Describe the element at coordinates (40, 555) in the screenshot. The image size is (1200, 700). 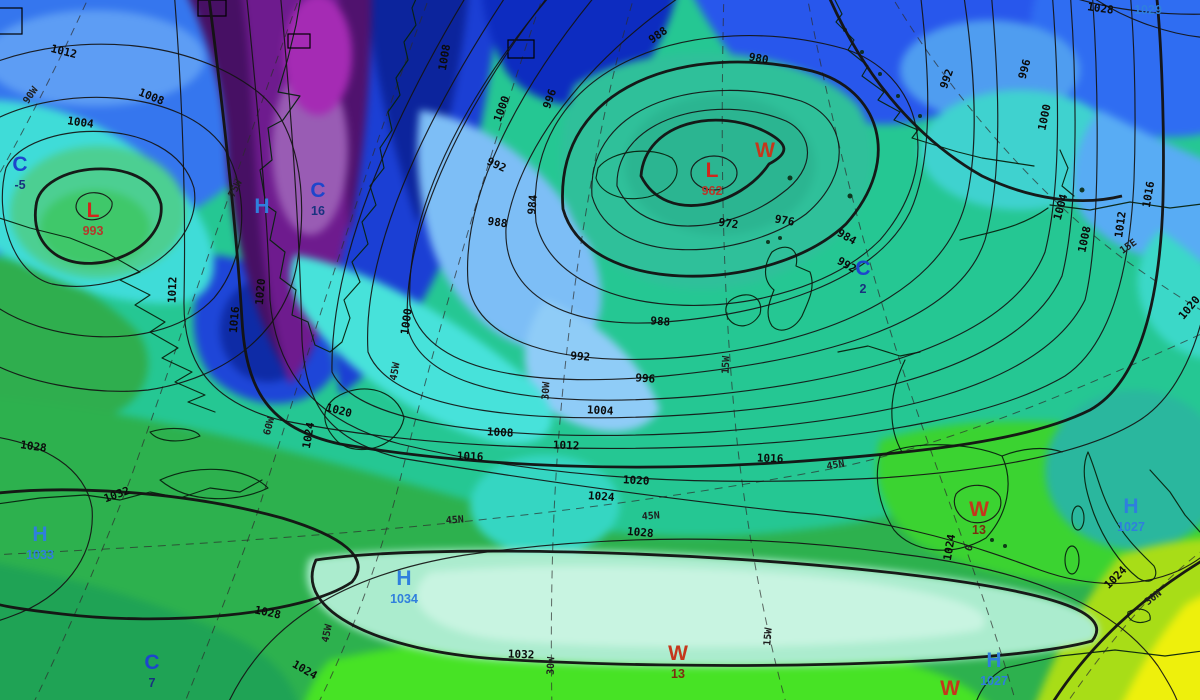
I see `high-marker-value: 1033` at that location.